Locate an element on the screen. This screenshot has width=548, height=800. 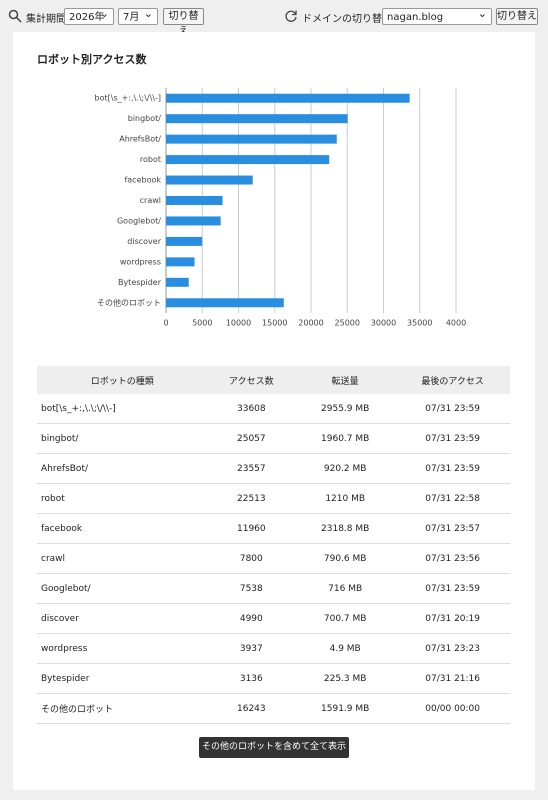
switch-button: 切り替え is located at coordinates (183, 22).